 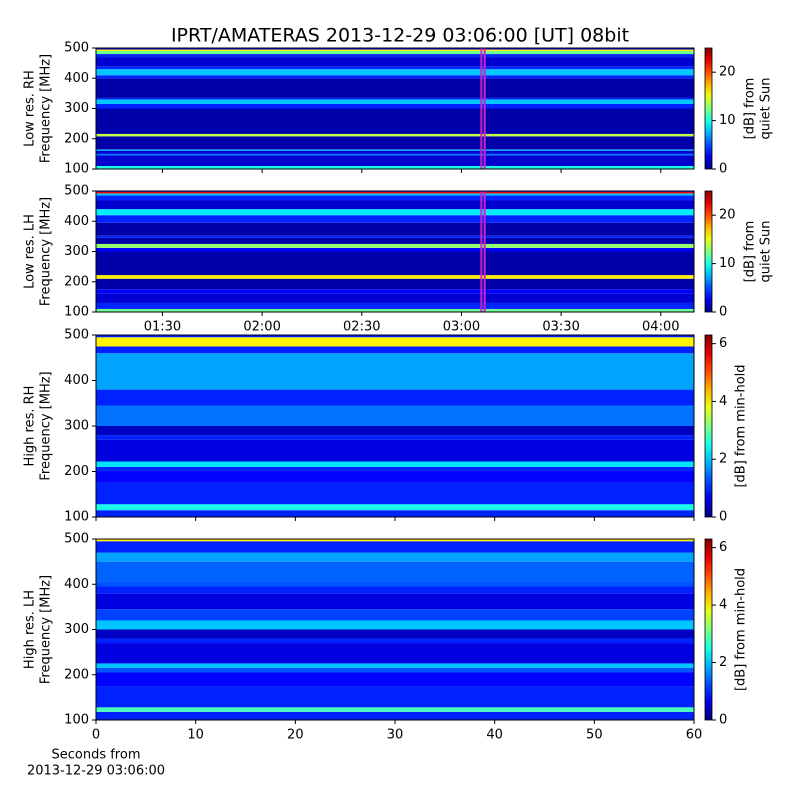 I want to click on y-axis-label: Low res. LH, so click(x=30, y=251).